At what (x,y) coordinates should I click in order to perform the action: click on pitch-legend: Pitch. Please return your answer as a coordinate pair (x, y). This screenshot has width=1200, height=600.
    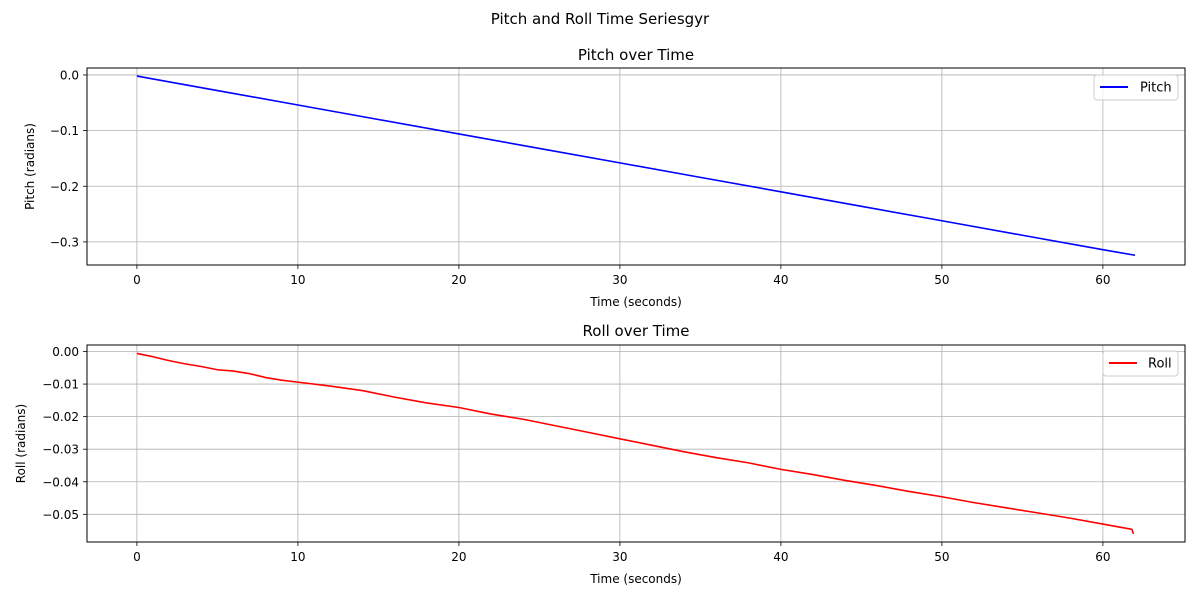
    Looking at the image, I should click on (1136, 87).